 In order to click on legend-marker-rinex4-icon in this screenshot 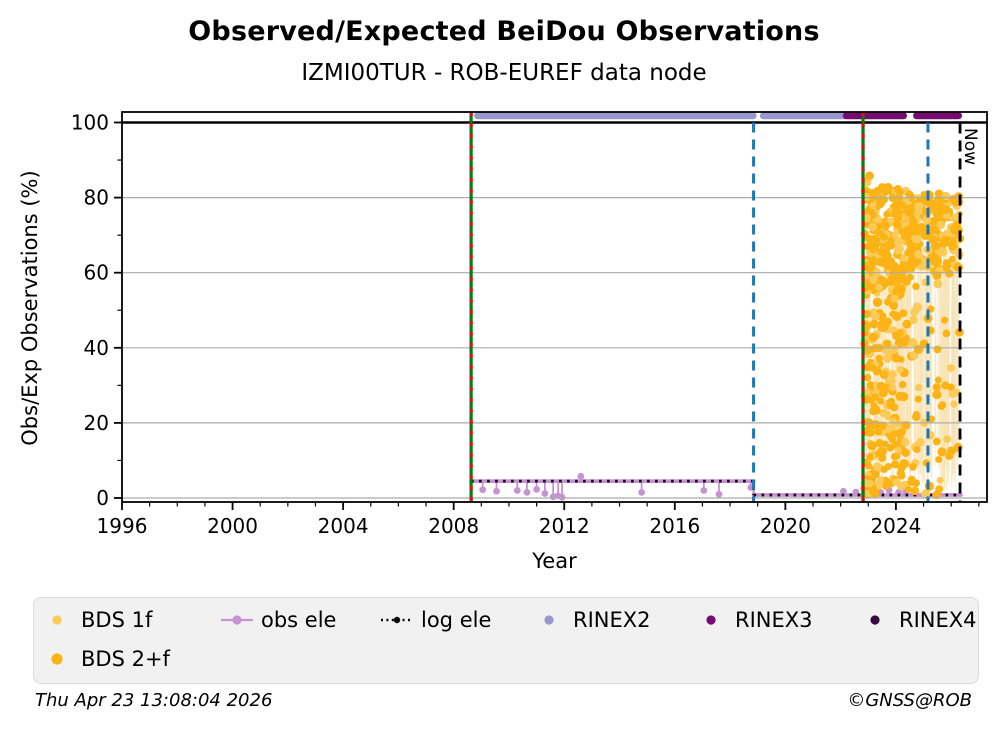, I will do `click(879, 620)`.